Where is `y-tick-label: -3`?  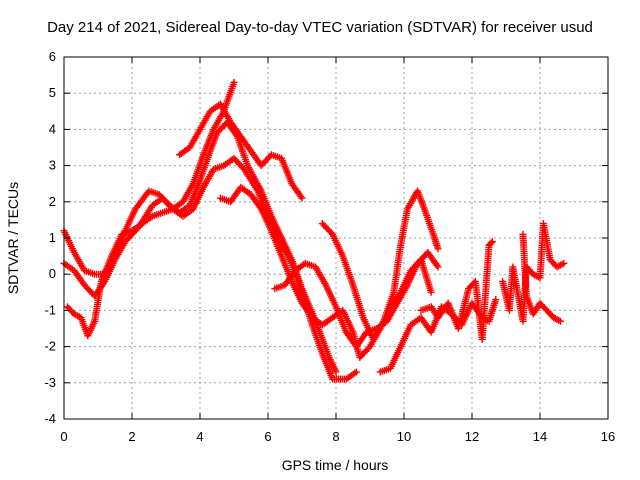 y-tick-label: -3 is located at coordinates (50, 382).